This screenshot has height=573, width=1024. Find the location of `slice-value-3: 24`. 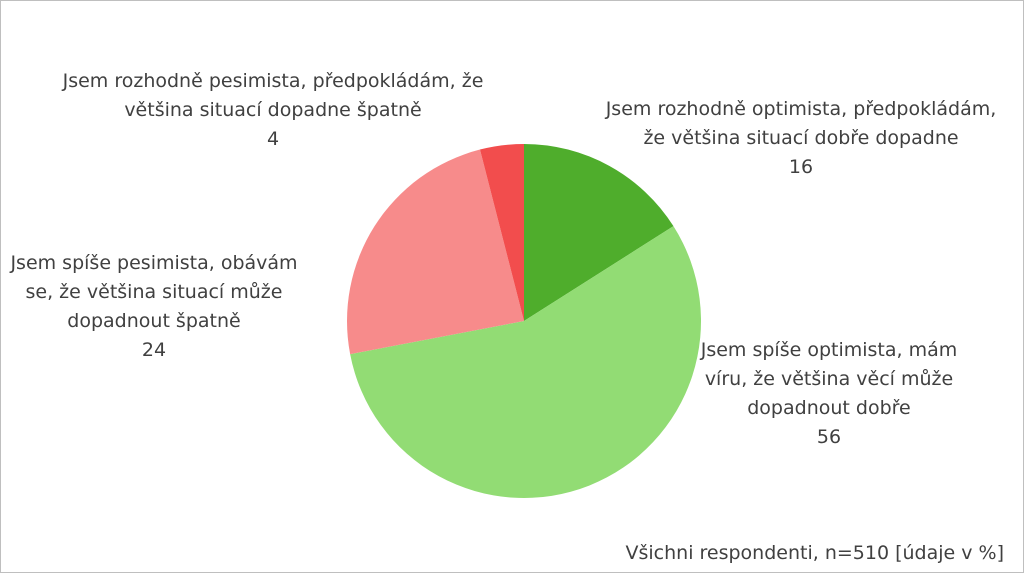

slice-value-3: 24 is located at coordinates (154, 350).